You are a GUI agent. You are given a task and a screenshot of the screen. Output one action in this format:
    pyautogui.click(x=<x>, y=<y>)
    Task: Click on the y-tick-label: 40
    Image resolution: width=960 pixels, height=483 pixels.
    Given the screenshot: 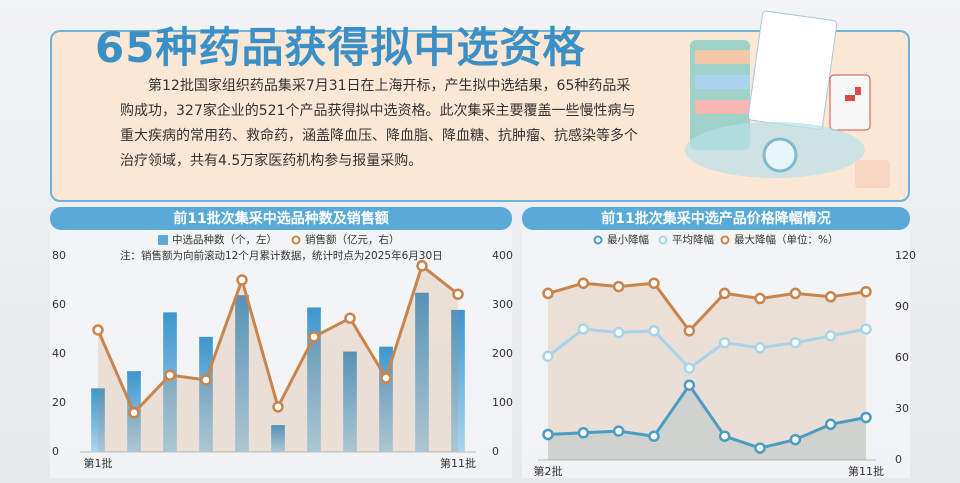 What is the action you would take?
    pyautogui.click(x=59, y=353)
    